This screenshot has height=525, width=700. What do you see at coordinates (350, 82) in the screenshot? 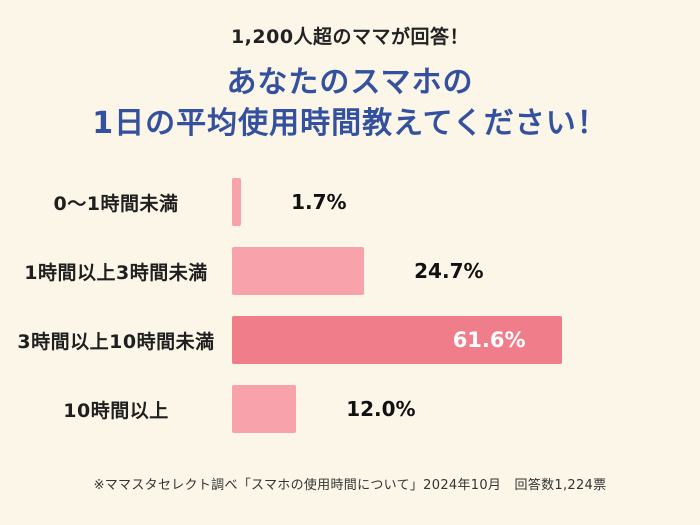
I see `page-title-line1: あなたのスマホの` at bounding box center [350, 82].